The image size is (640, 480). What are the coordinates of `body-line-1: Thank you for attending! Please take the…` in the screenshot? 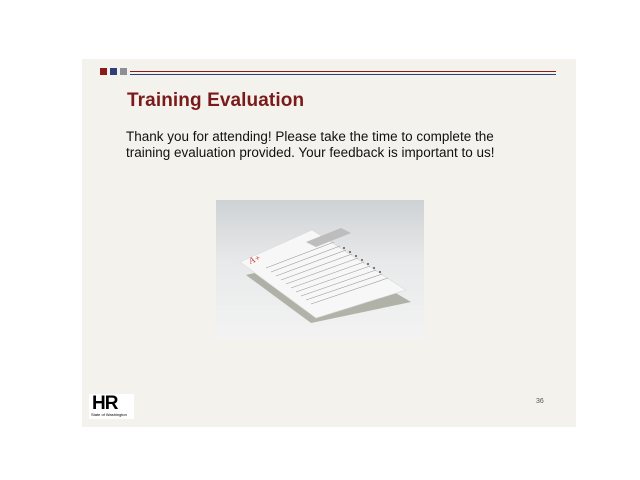 It's located at (310, 136).